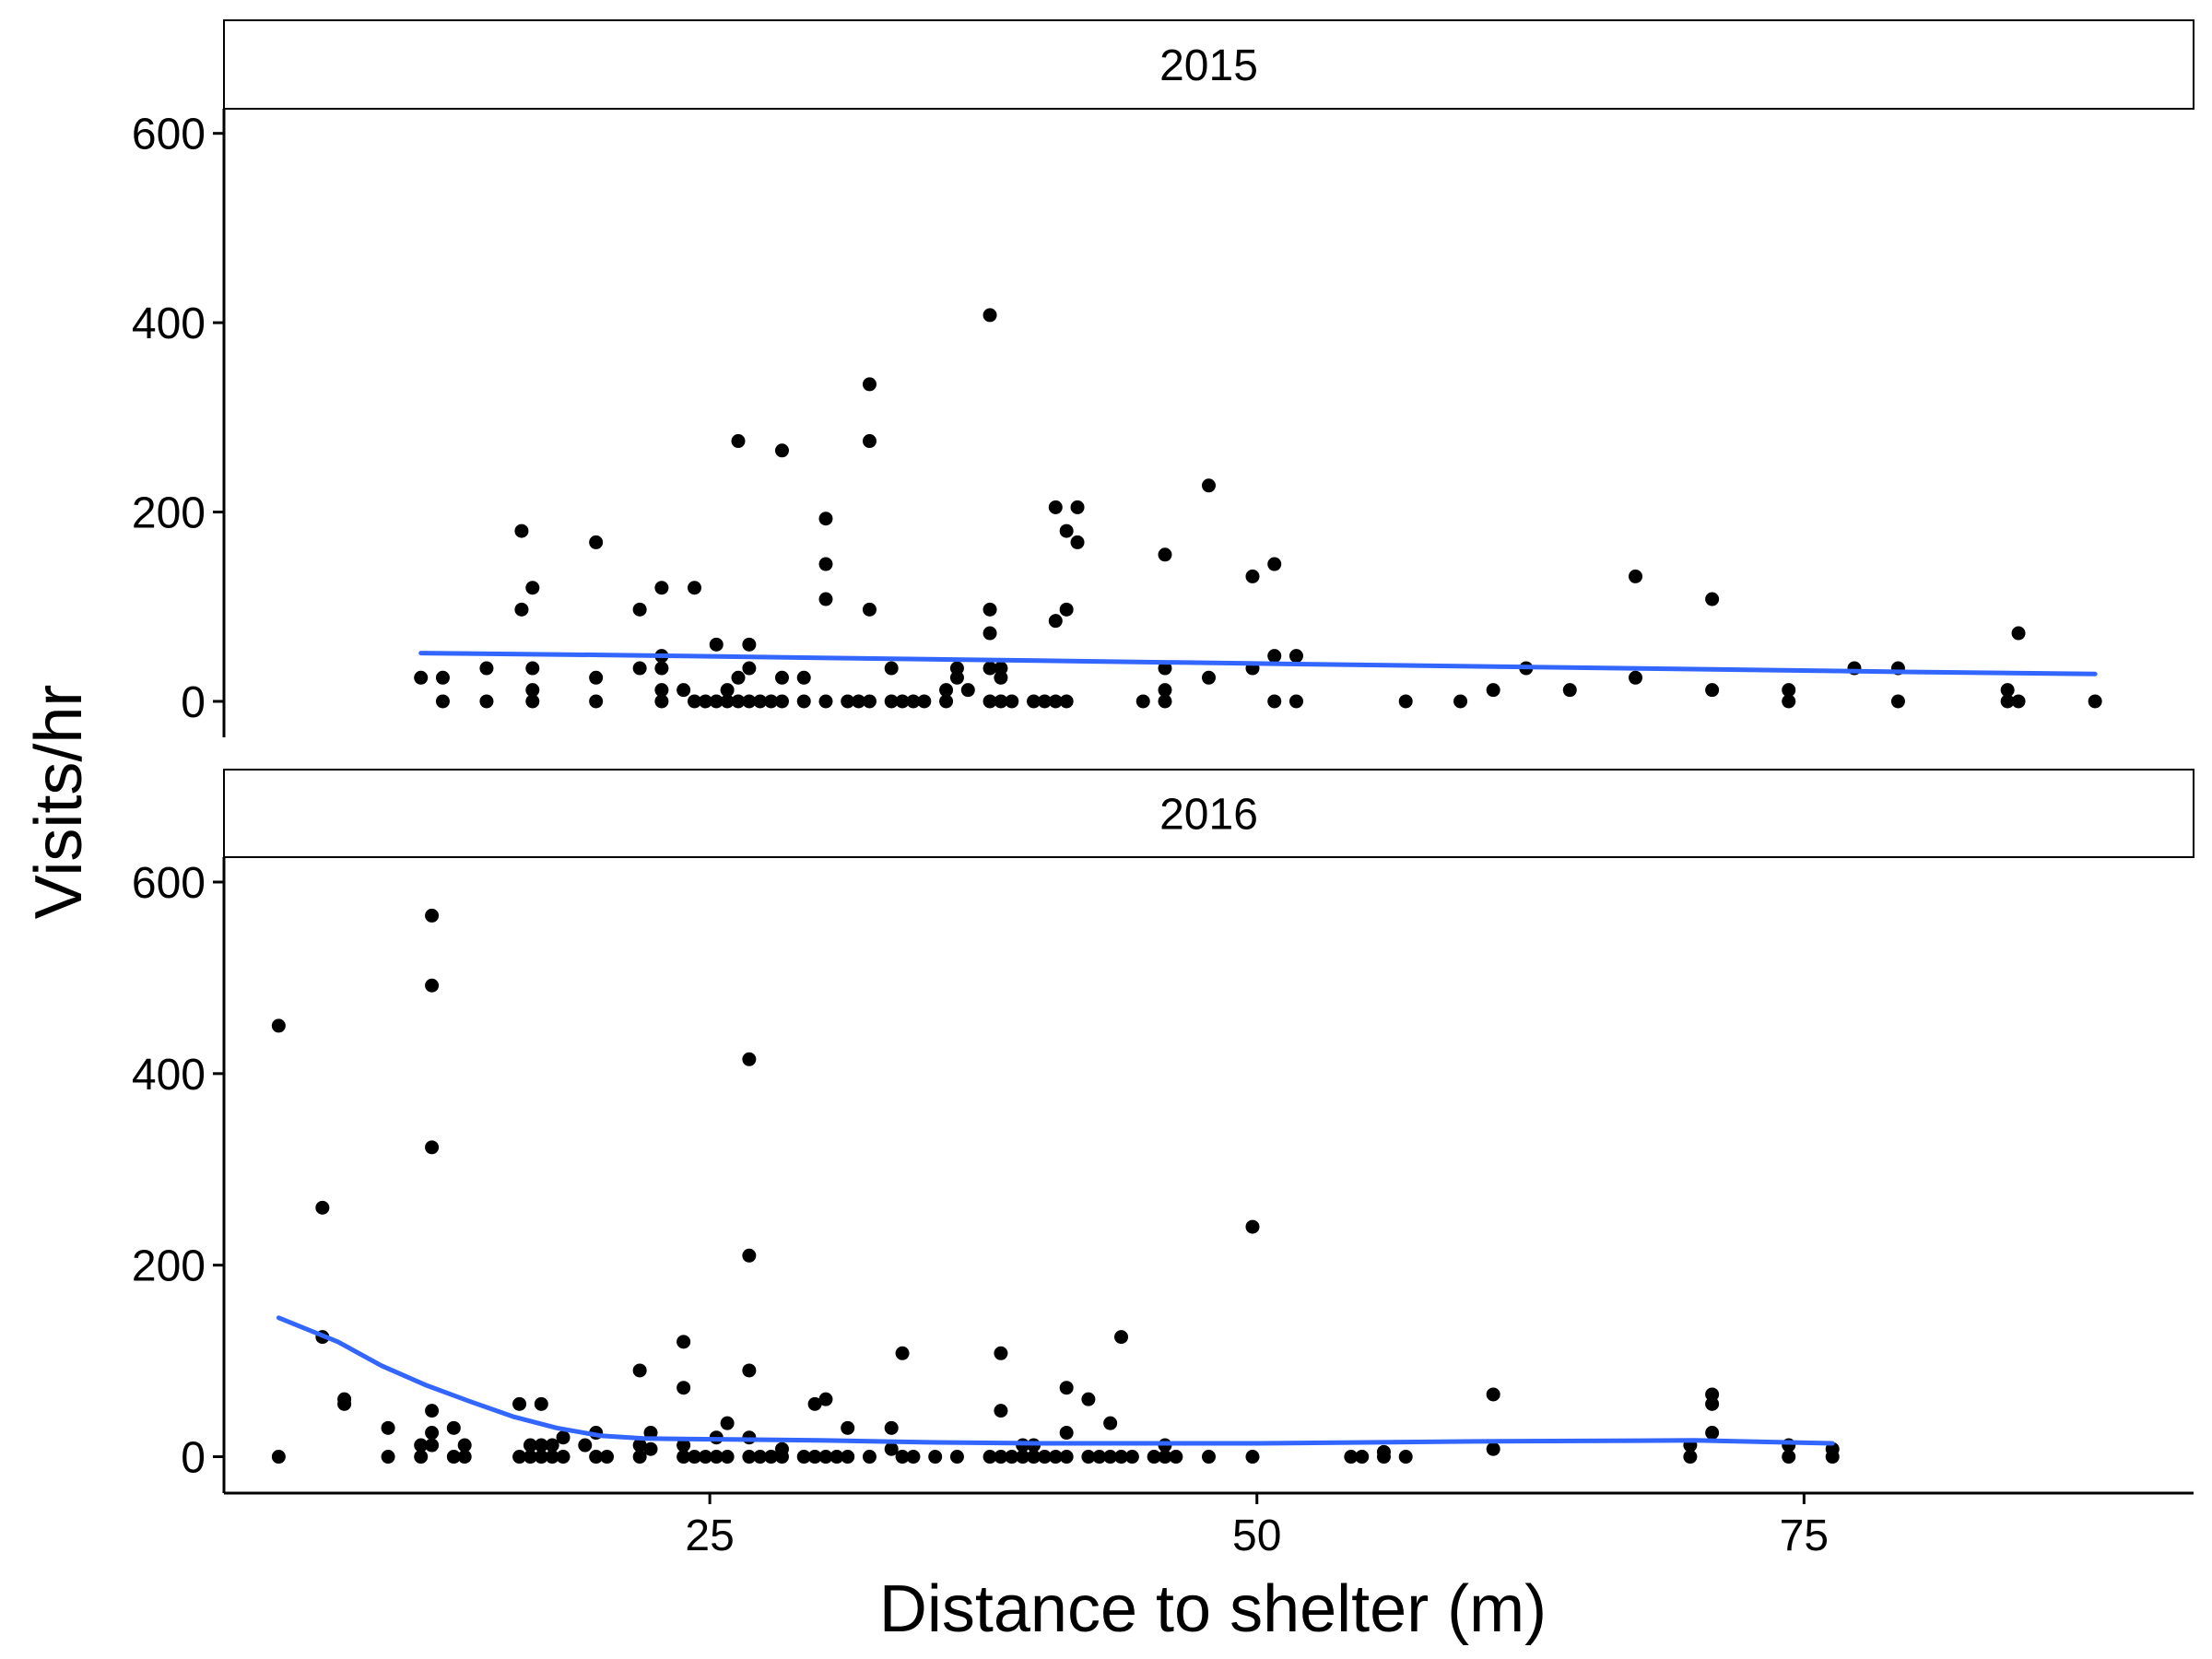 The width and height of the screenshot is (2212, 1659). Describe the element at coordinates (1208, 815) in the screenshot. I see `facet-strip-label: 2016` at that location.